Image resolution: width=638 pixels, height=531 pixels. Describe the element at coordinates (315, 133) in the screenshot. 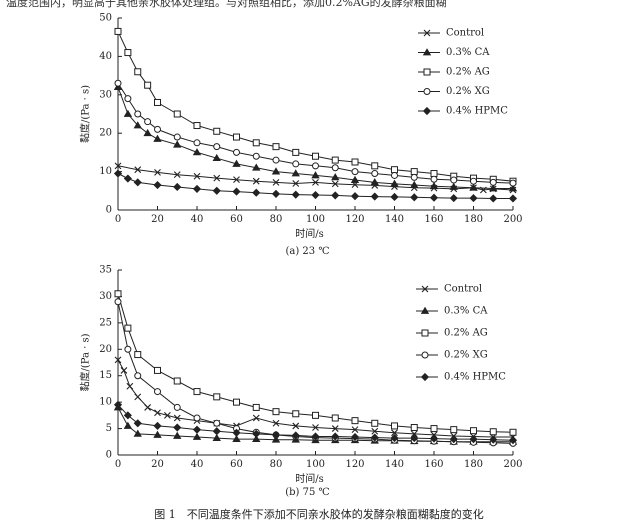

I see `series-0-2-xg` at that location.